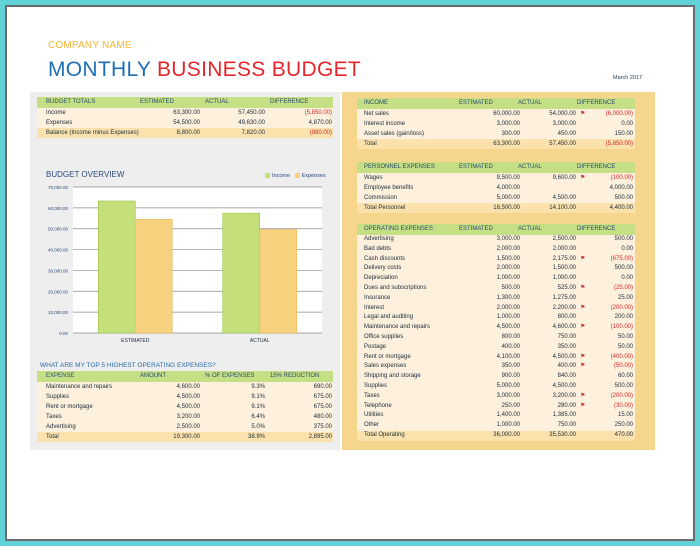 The height and width of the screenshot is (546, 700). I want to click on cell-0: Cash discounts, so click(385, 258).